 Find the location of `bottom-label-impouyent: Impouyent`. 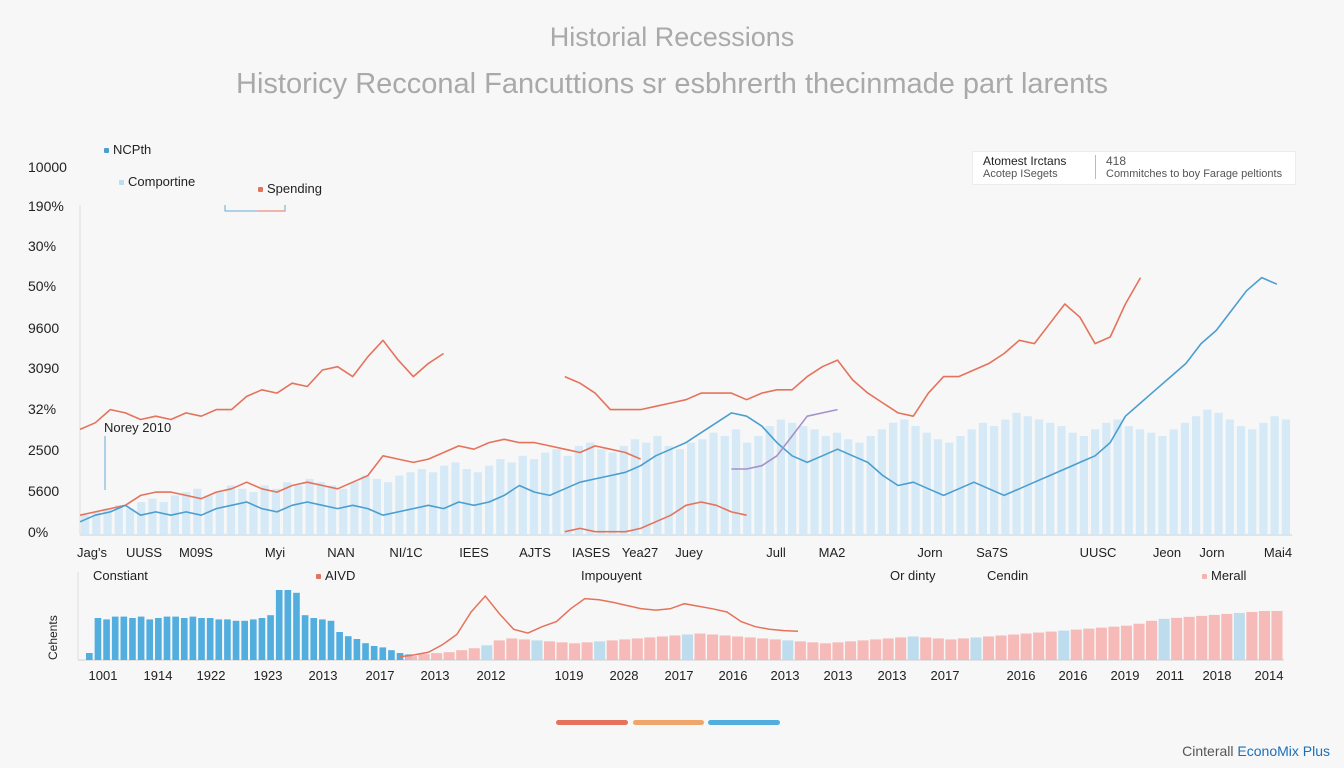

bottom-label-impouyent: Impouyent is located at coordinates (611, 575).